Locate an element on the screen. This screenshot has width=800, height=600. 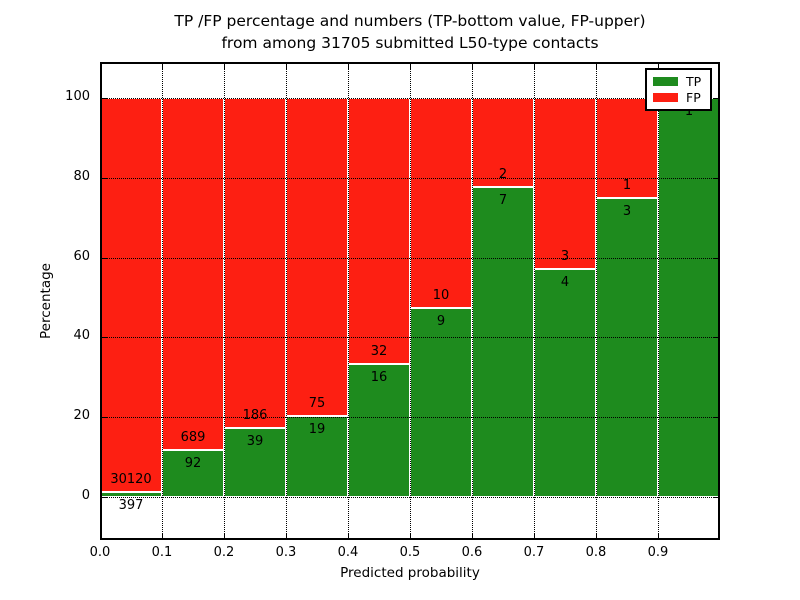
x-tick-label: 0.2 is located at coordinates (224, 552).